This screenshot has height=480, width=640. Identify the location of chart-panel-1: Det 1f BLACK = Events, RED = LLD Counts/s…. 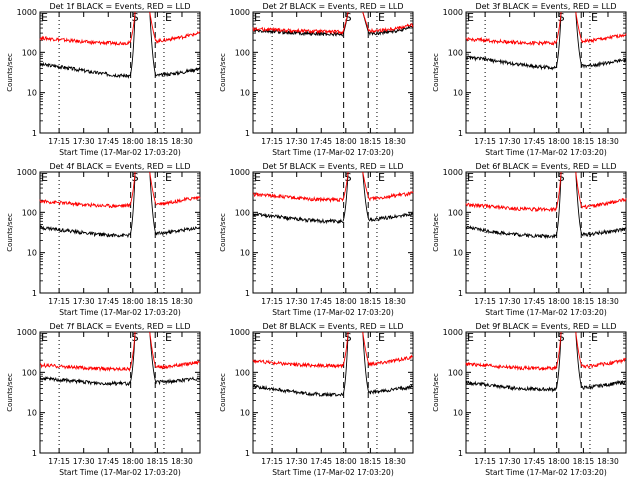
(103, 79).